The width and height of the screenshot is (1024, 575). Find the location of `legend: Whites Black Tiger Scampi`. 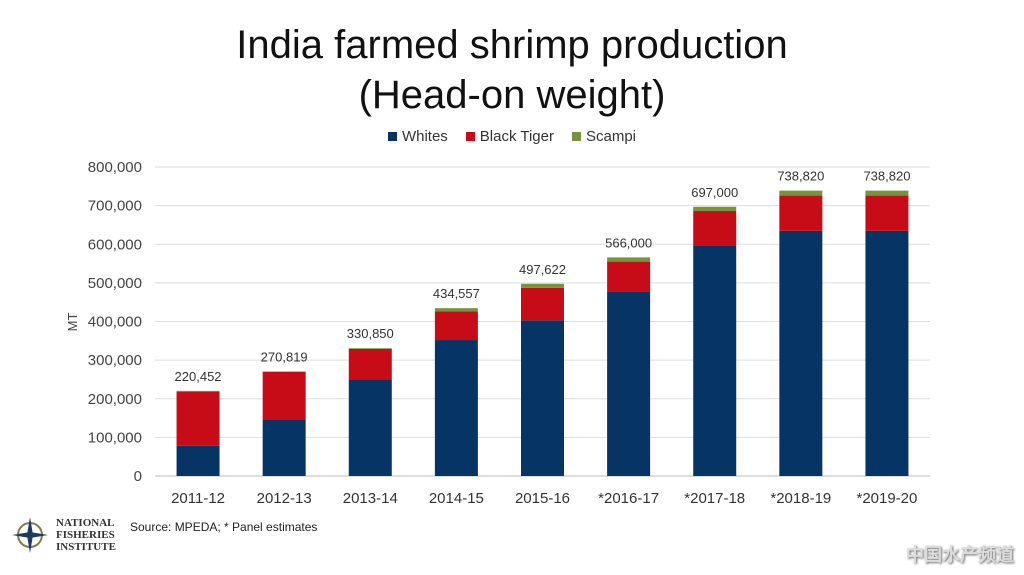

legend: Whites Black Tiger Scampi is located at coordinates (512, 136).